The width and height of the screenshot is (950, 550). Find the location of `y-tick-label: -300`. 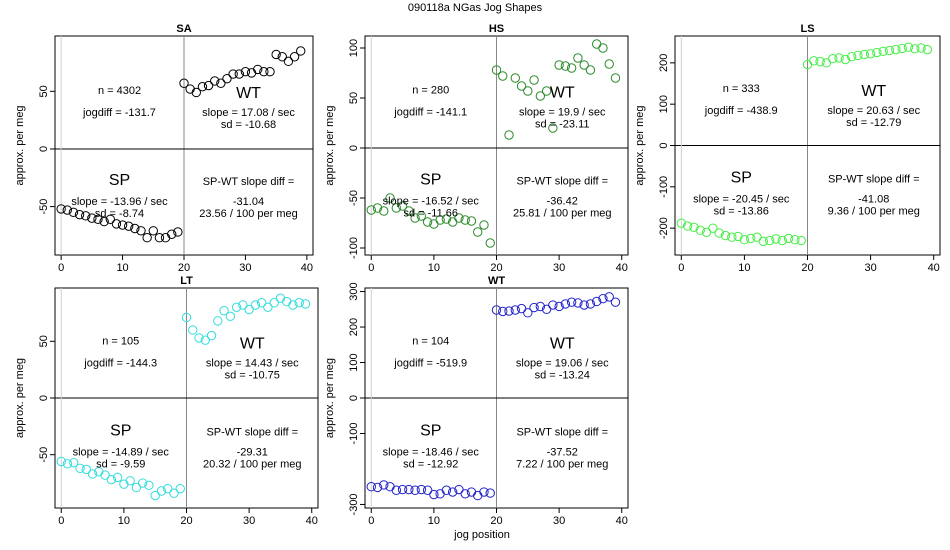

y-tick-label: -300 is located at coordinates (354, 504).